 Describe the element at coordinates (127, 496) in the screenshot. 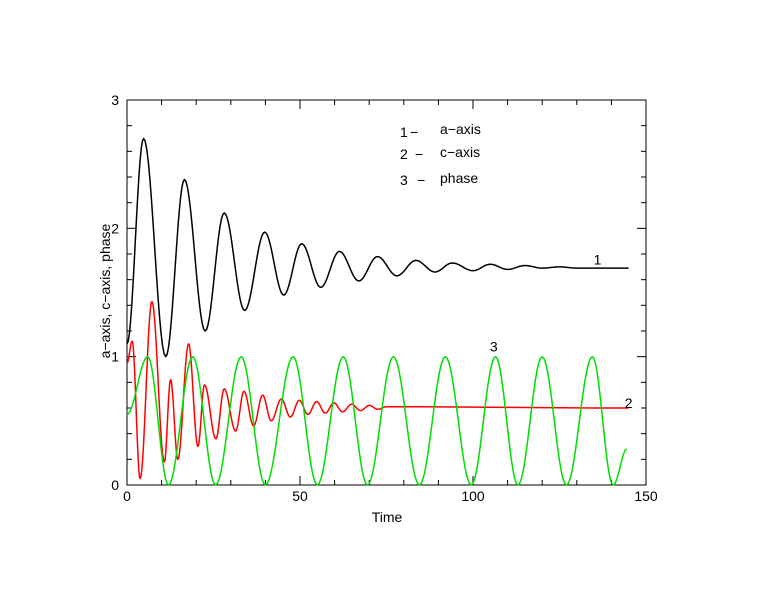

I see `x-tick-label: 0` at that location.